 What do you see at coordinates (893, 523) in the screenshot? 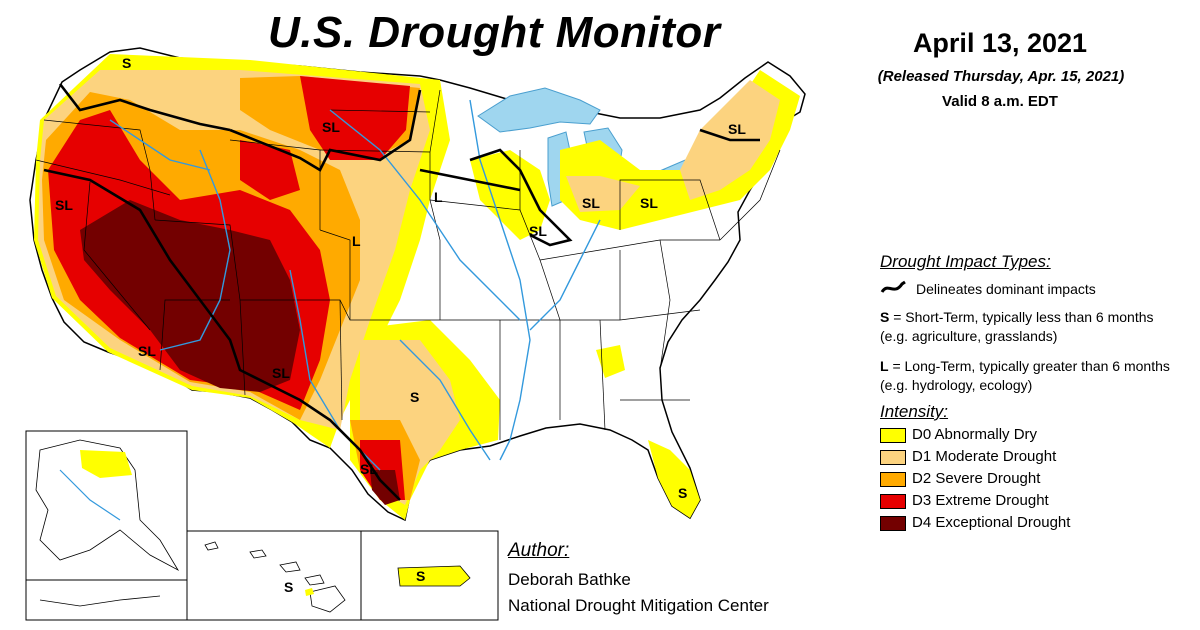
I see `legend-swatch-d4` at bounding box center [893, 523].